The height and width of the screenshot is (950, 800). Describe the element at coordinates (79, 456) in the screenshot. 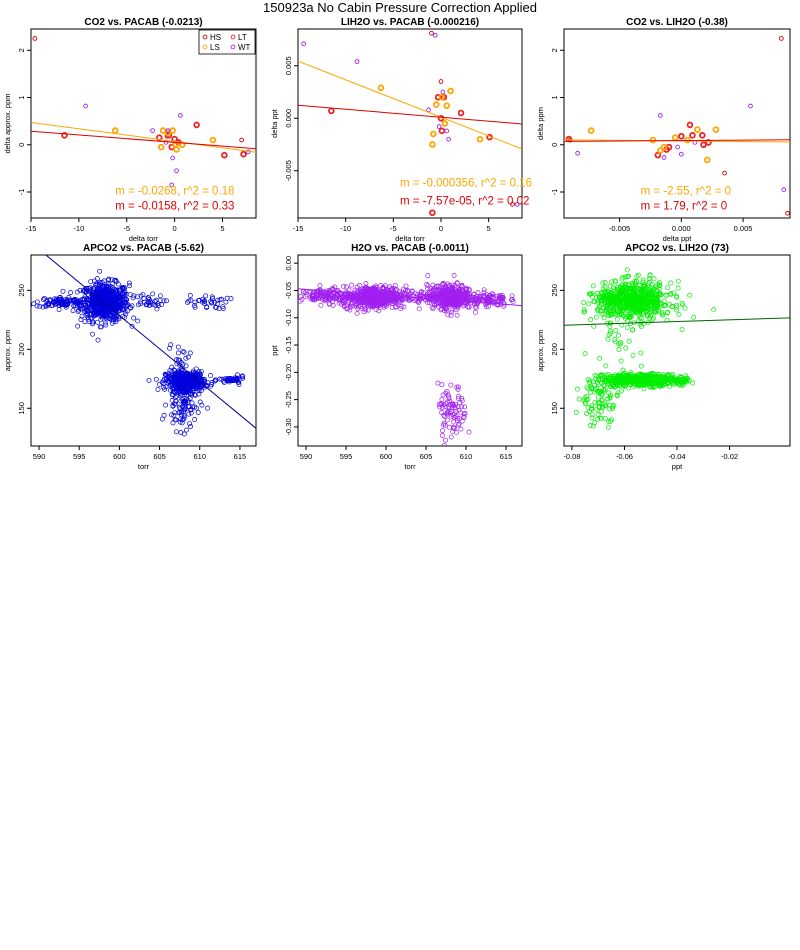

I see `x-tick-label: 595` at that location.